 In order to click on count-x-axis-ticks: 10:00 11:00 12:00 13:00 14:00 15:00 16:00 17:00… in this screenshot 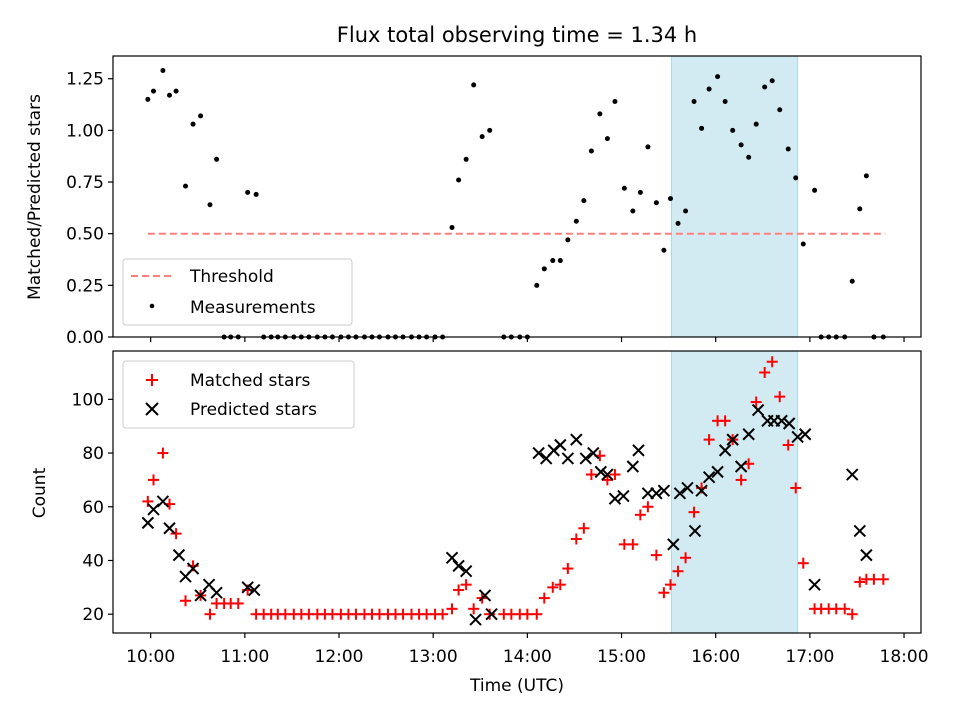, I will do `click(527, 650)`.